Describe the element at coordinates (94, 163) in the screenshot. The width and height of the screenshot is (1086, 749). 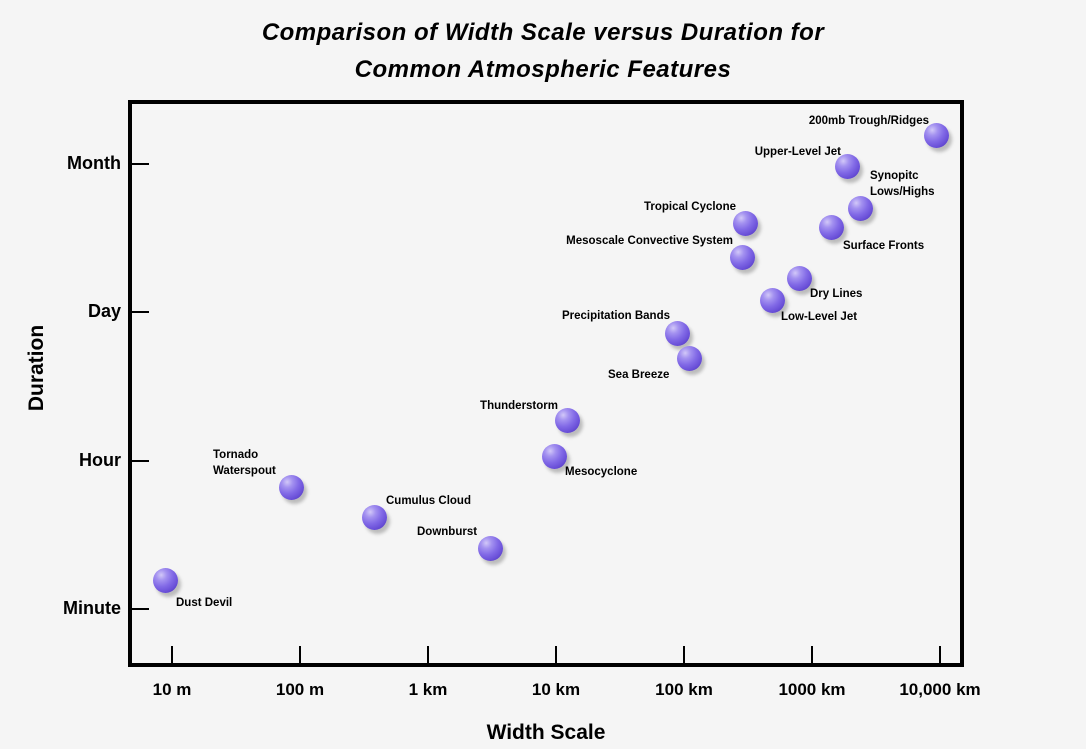
I see `y-tick-label: Month` at that location.